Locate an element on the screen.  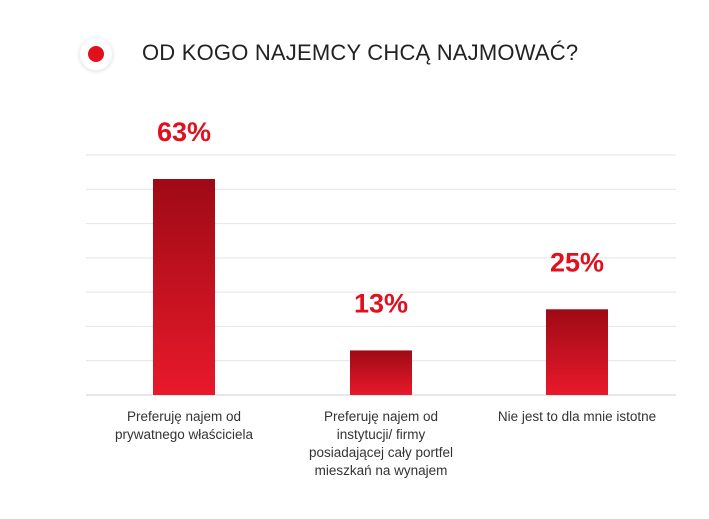
bullet-icon is located at coordinates (96, 54).